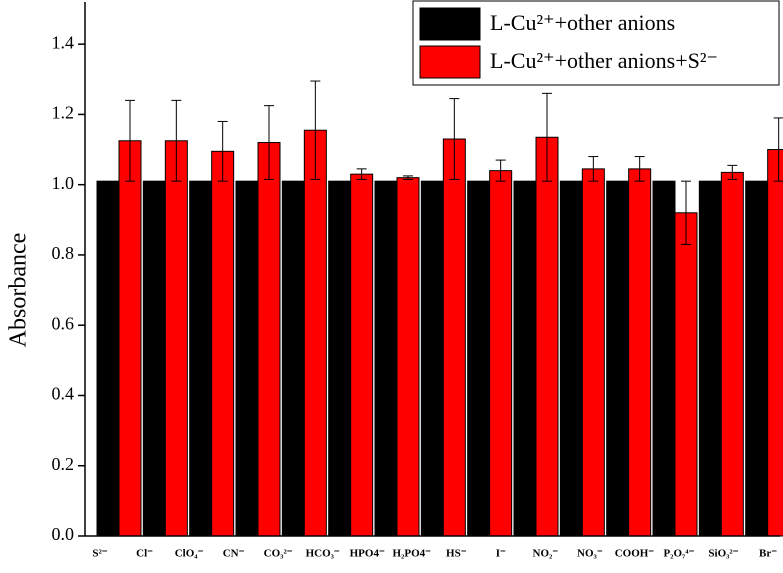 This screenshot has height=573, width=783. Describe the element at coordinates (234, 554) in the screenshot. I see `x-tick-label: CN⁻` at that location.